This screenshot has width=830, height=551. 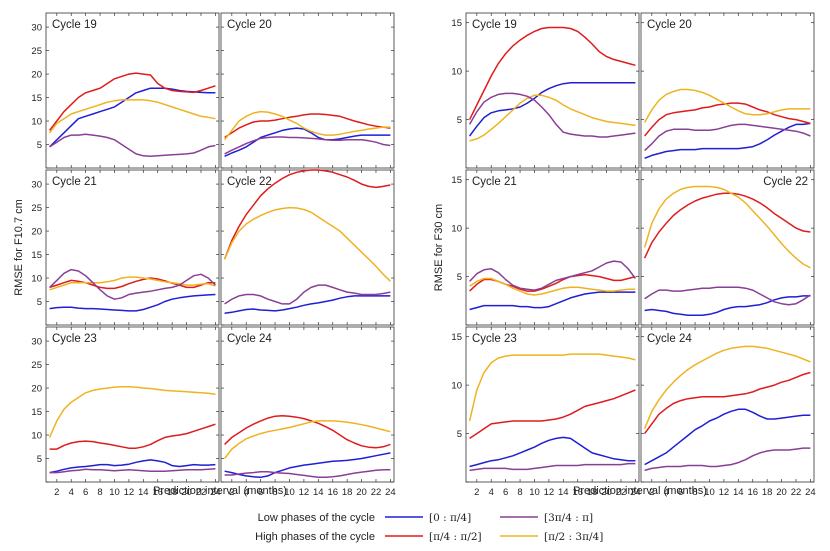 What do you see at coordinates (39, 459) in the screenshot?
I see `y-tick-label: 5` at bounding box center [39, 459].